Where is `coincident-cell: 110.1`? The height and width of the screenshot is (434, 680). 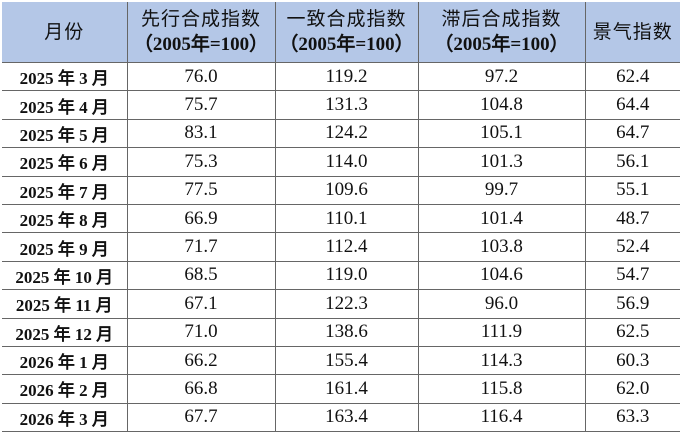 coincident-cell: 110.1 is located at coordinates (346, 218).